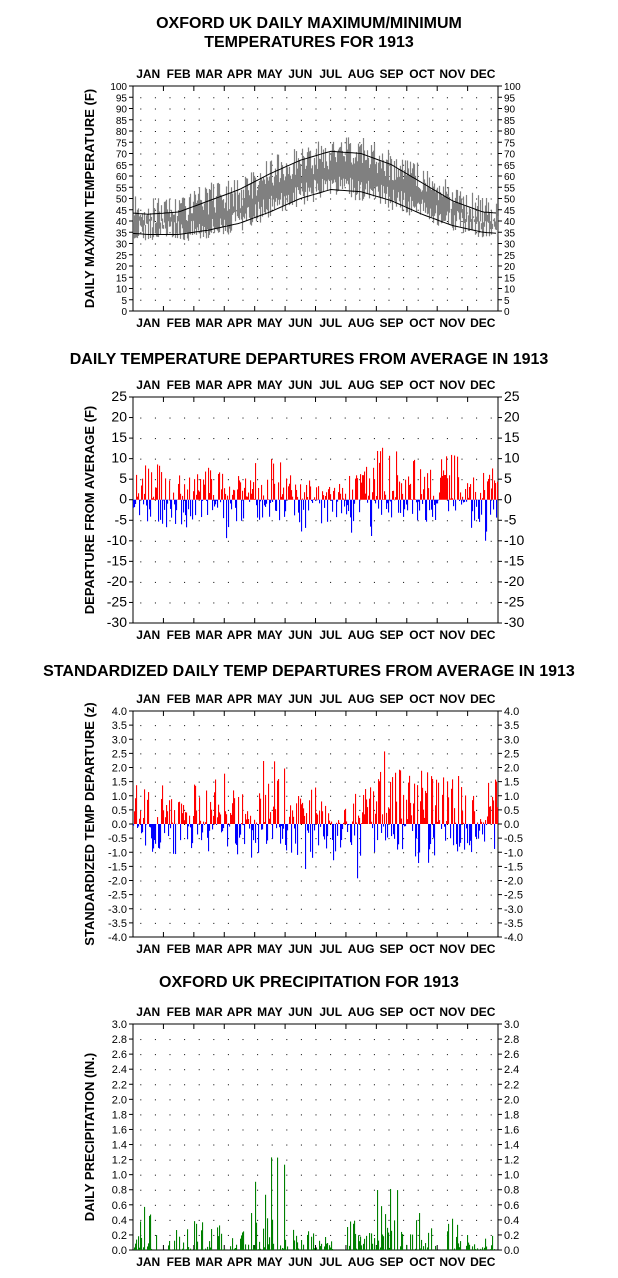  What do you see at coordinates (392, 323) in the screenshot?
I see `month-label: SEP` at bounding box center [392, 323].